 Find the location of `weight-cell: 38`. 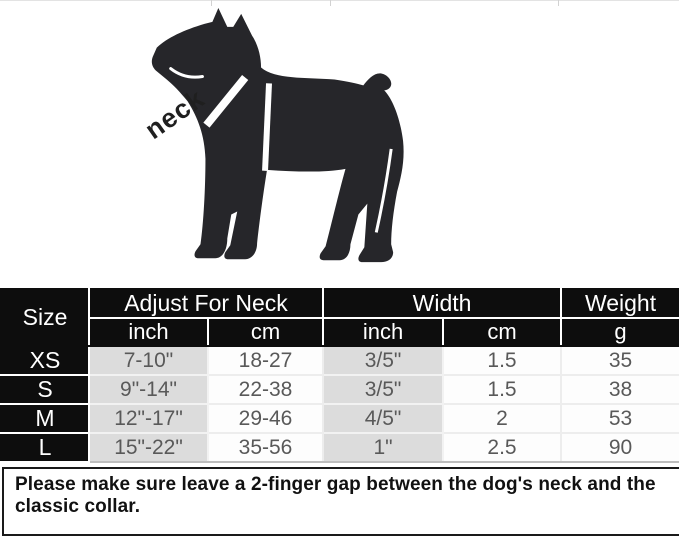

weight-cell: 38 is located at coordinates (619, 389).